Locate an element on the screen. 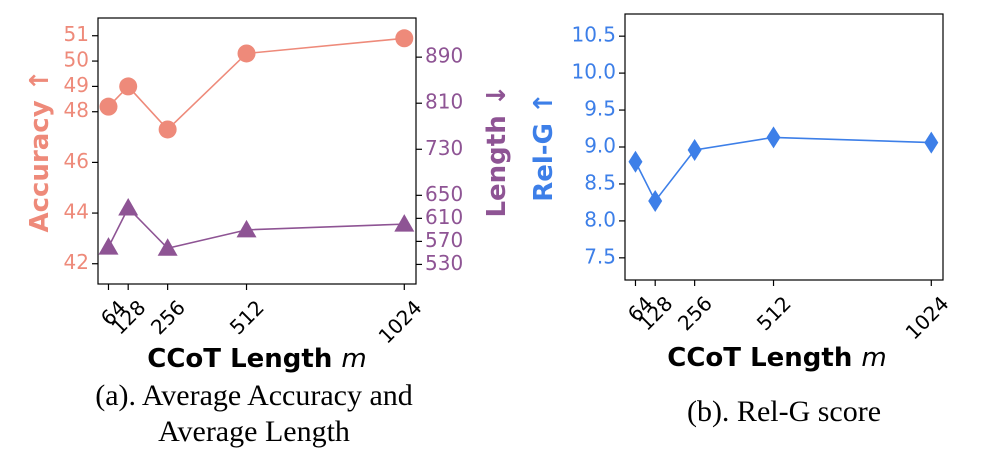 This screenshot has width=987, height=452. length-tick-label: 730 is located at coordinates (444, 148).